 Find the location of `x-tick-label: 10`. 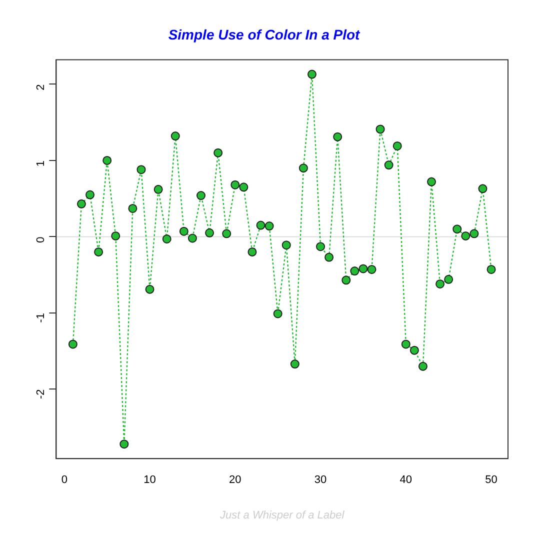

x-tick-label: 10 is located at coordinates (150, 480).